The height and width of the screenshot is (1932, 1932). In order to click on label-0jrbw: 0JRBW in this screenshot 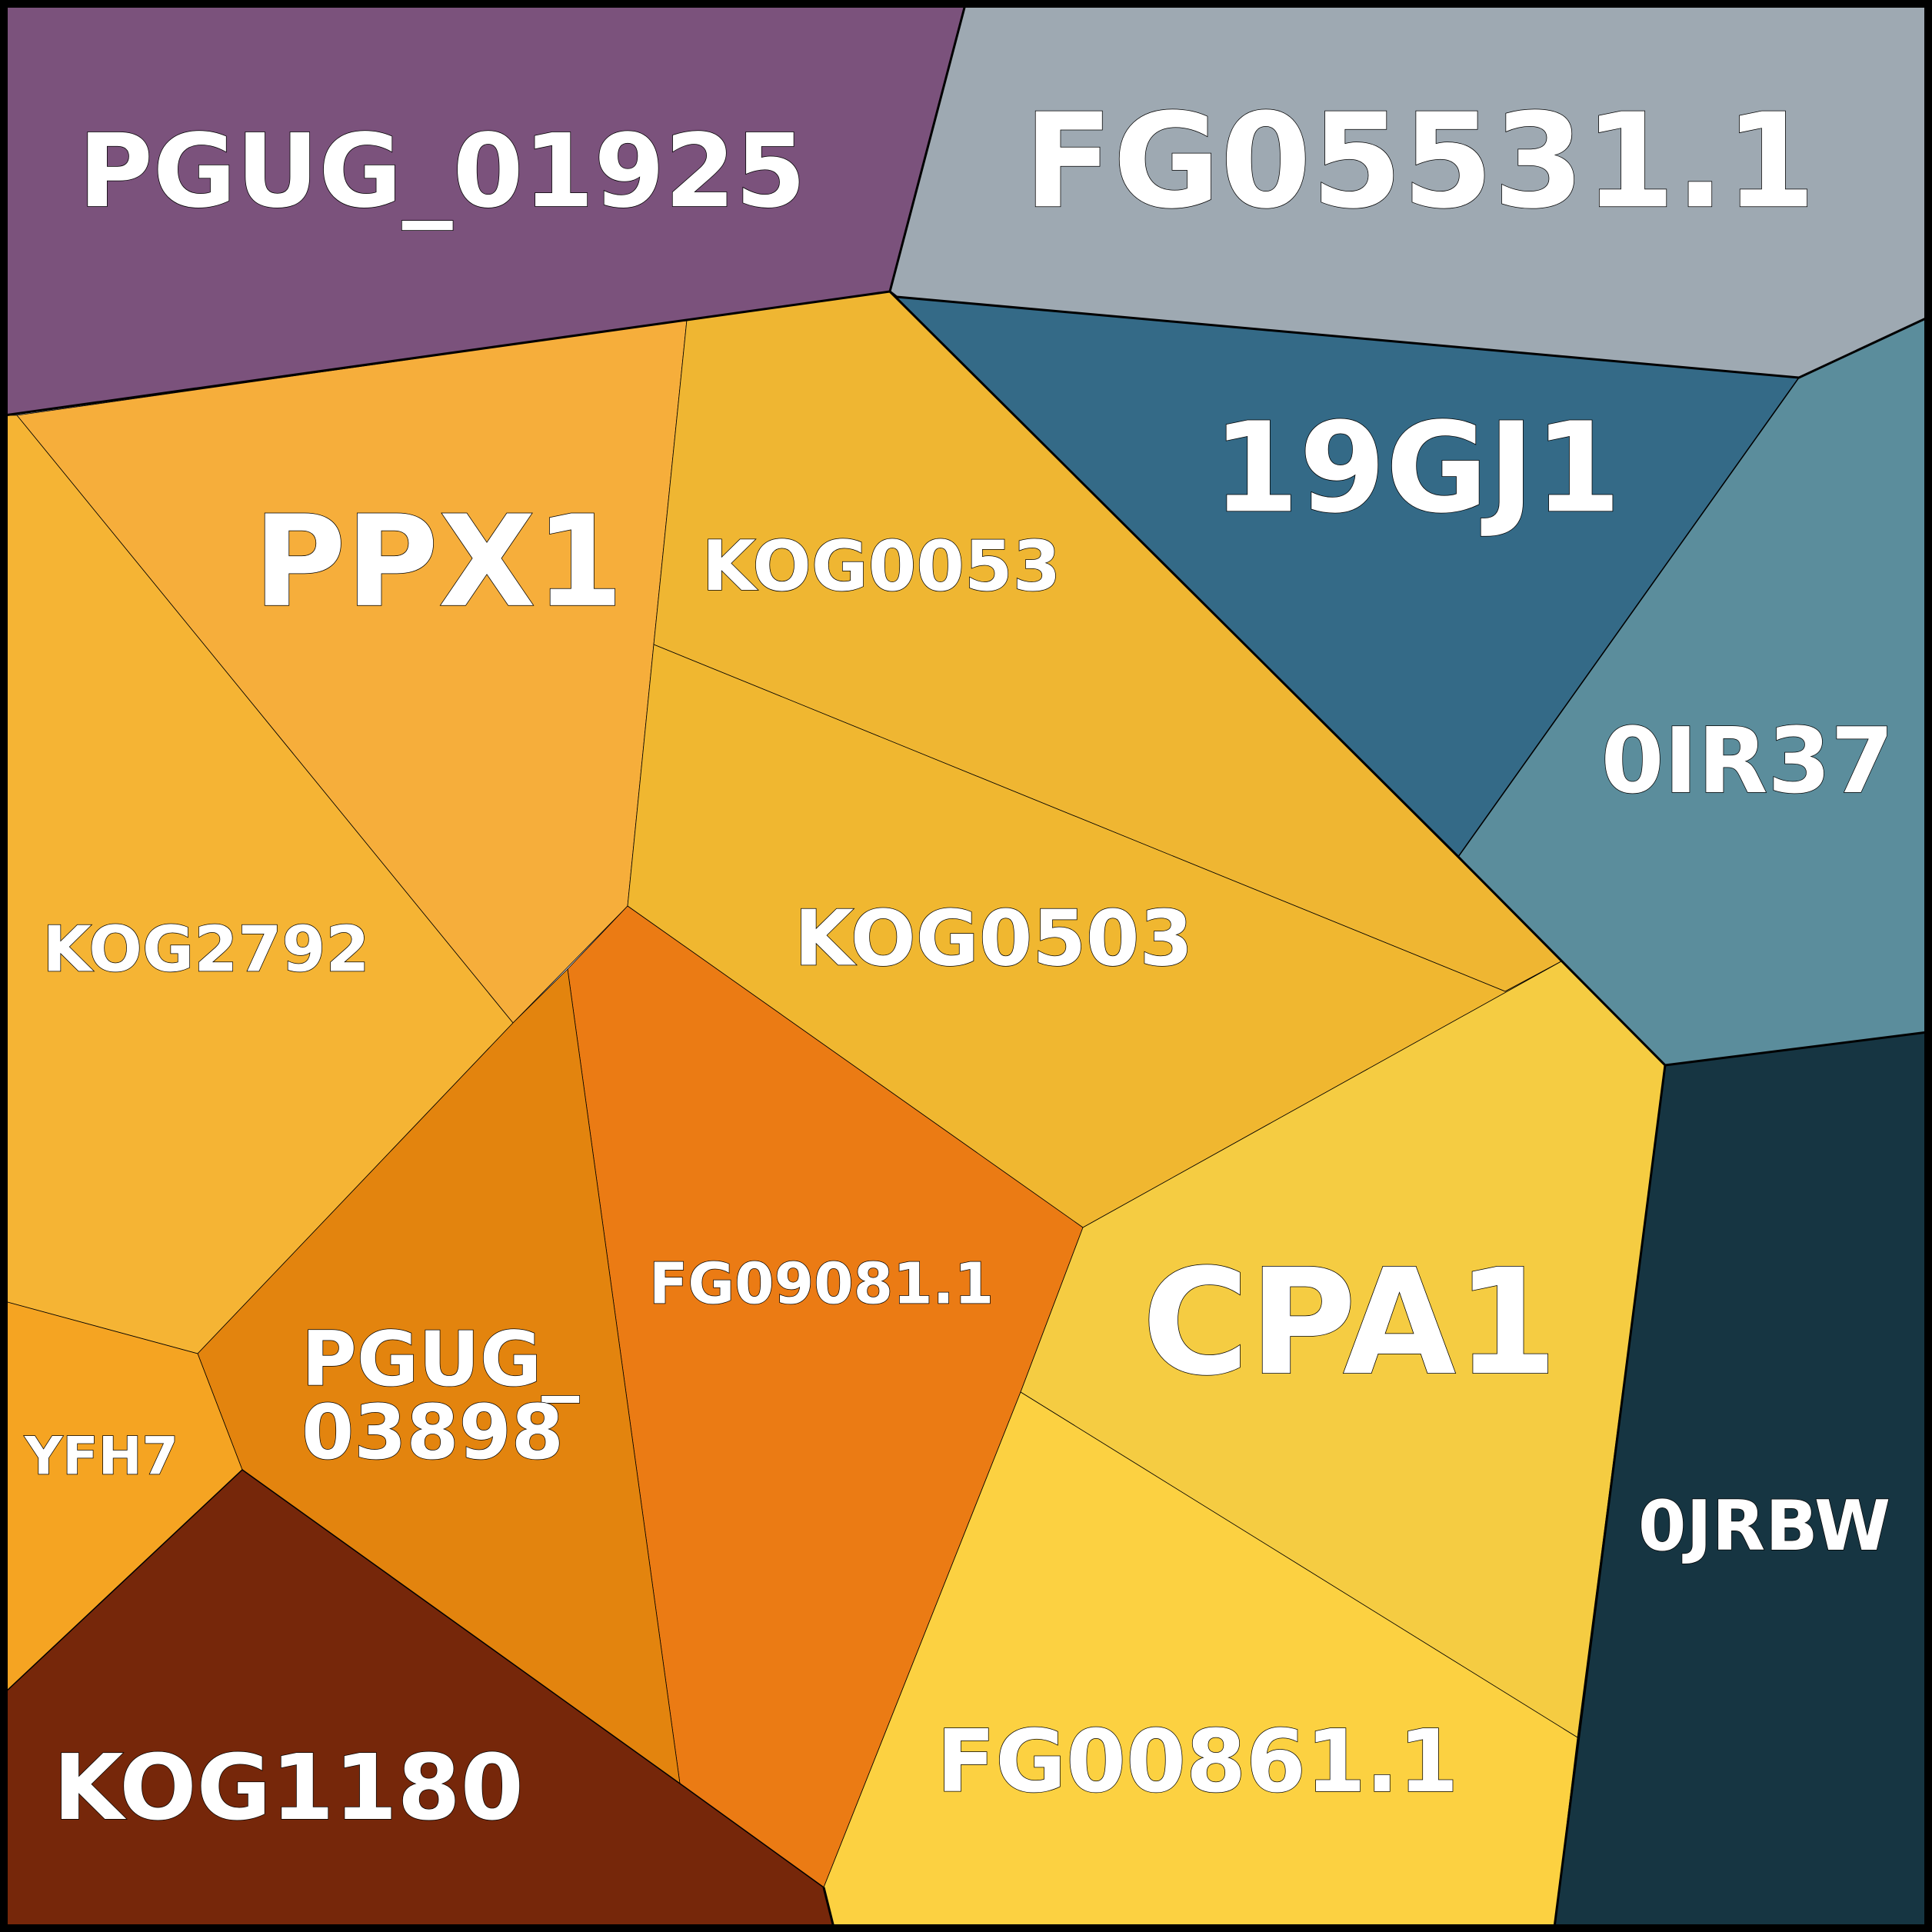, I will do `click(1764, 1526)`.